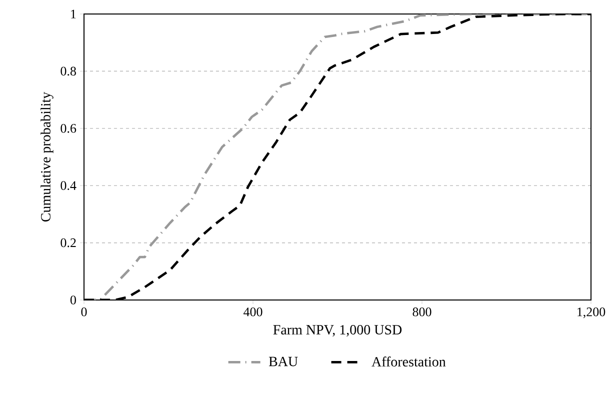 This screenshot has height=407, width=611. Describe the element at coordinates (73, 14) in the screenshot. I see `y-tick-label: 1` at that location.